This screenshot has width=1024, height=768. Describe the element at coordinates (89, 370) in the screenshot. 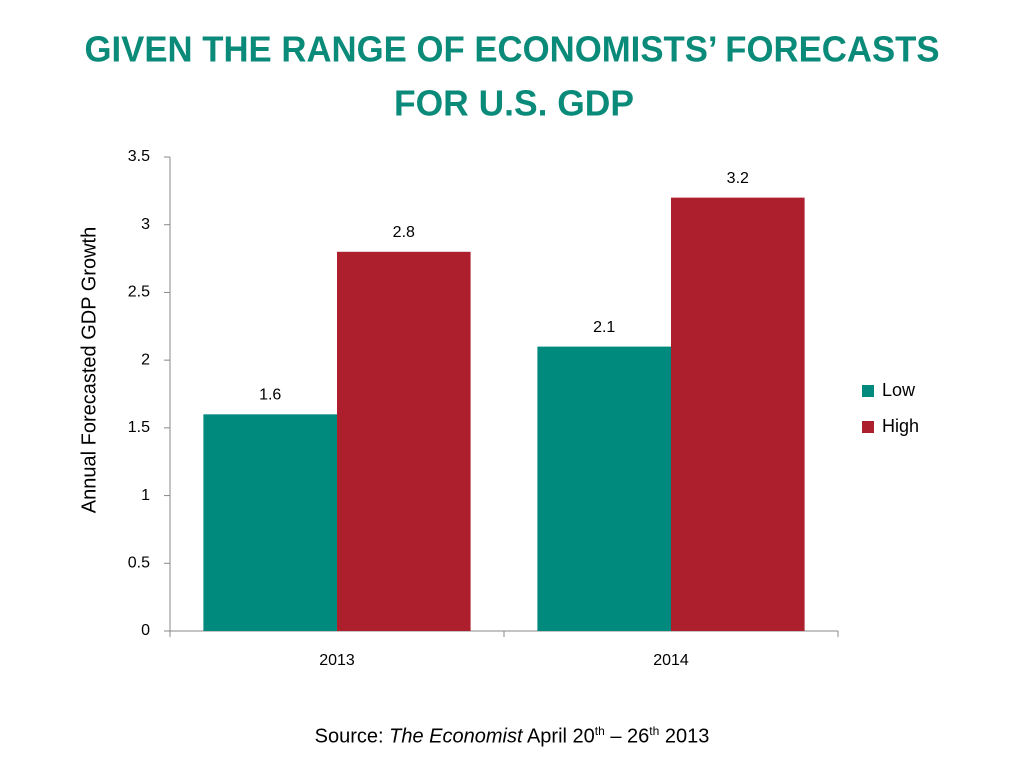

I see `y-axis-label: Annual Forecasted GDP Growth` at that location.